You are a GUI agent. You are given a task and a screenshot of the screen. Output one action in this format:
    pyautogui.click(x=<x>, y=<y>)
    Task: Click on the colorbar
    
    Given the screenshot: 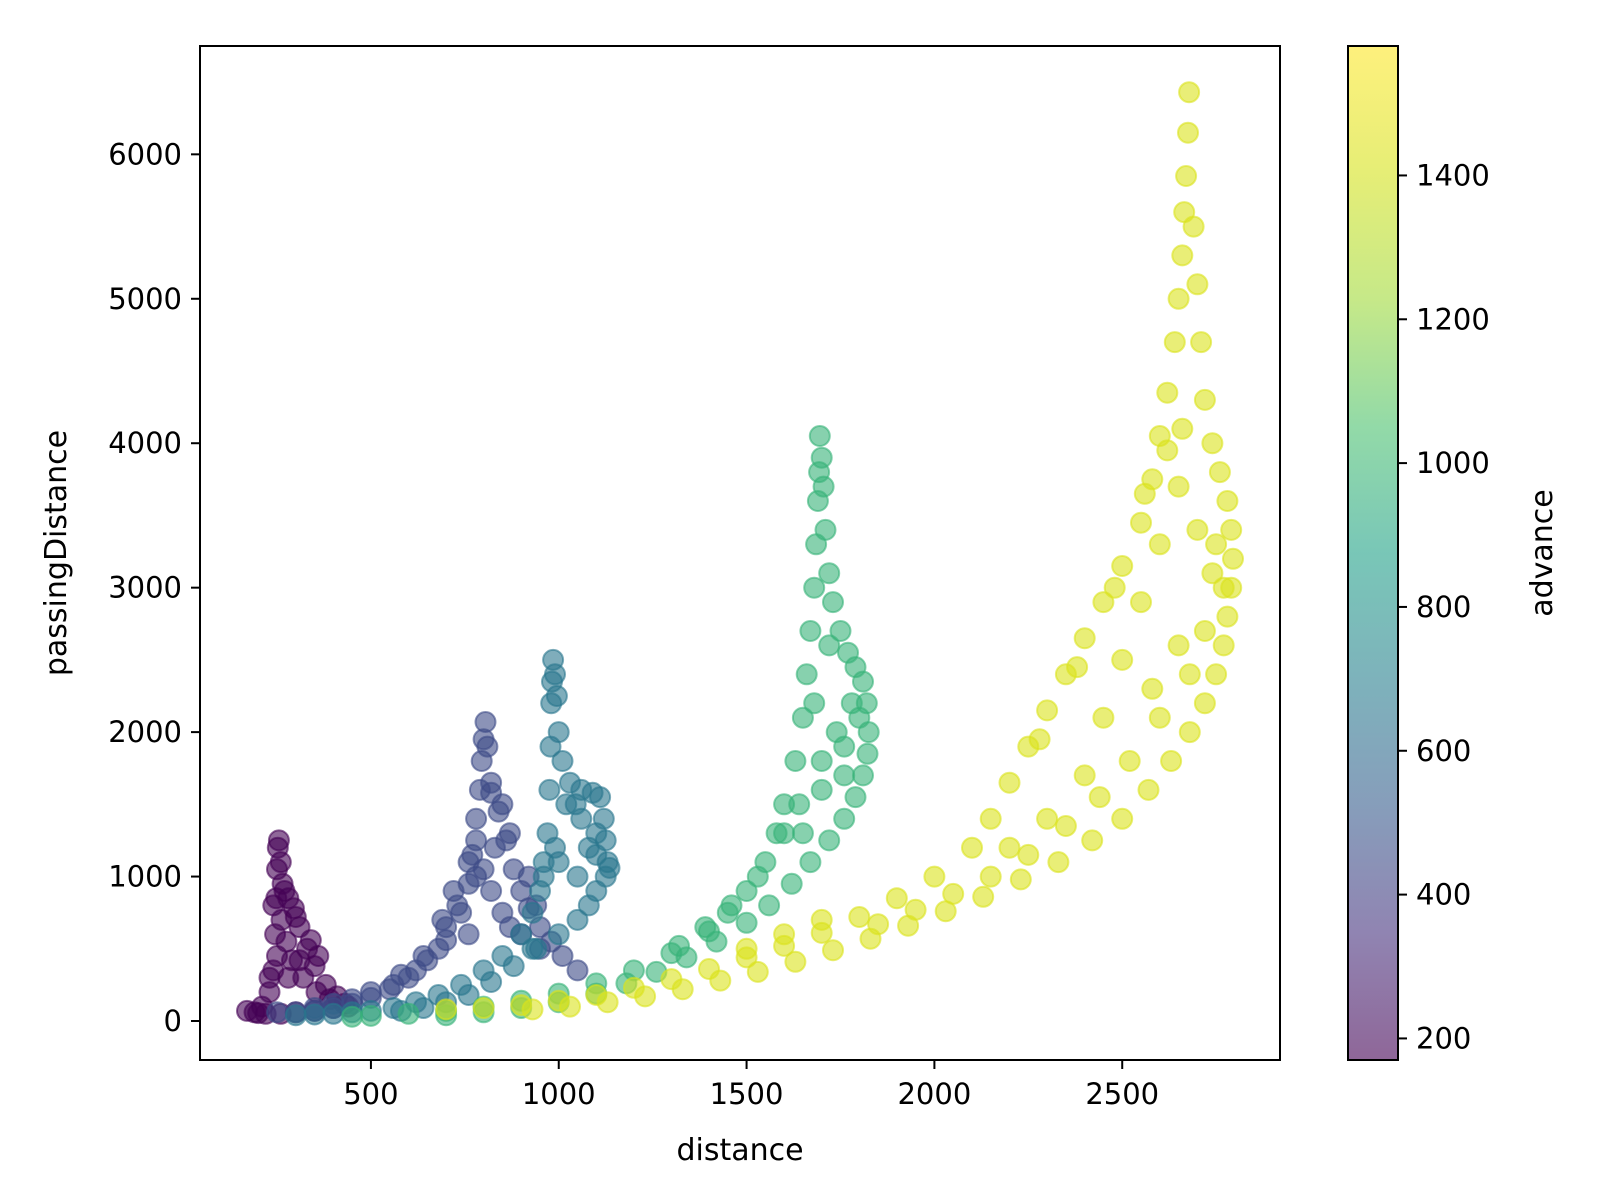 What is the action you would take?
    pyautogui.click(x=1373, y=553)
    